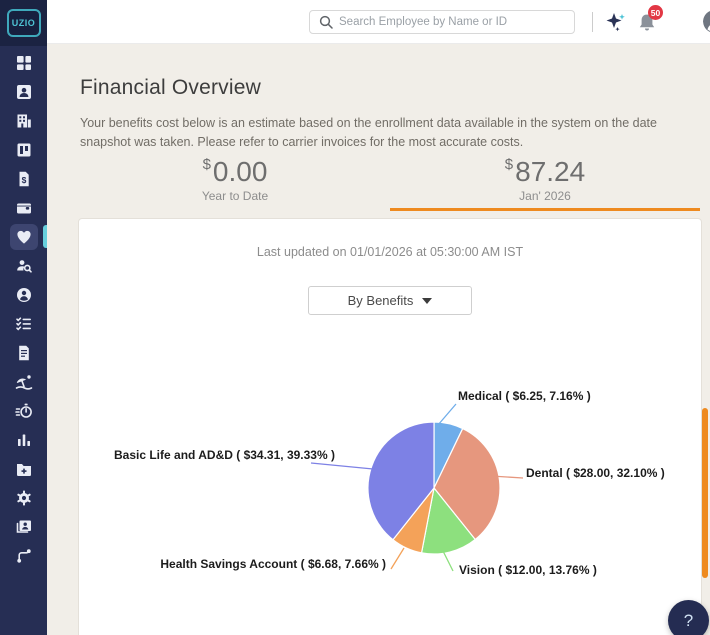 The width and height of the screenshot is (710, 635). Describe the element at coordinates (273, 564) in the screenshot. I see `pie-label-health-savings-account: Health Savings Account ( $6.68, 7.66% )` at that location.